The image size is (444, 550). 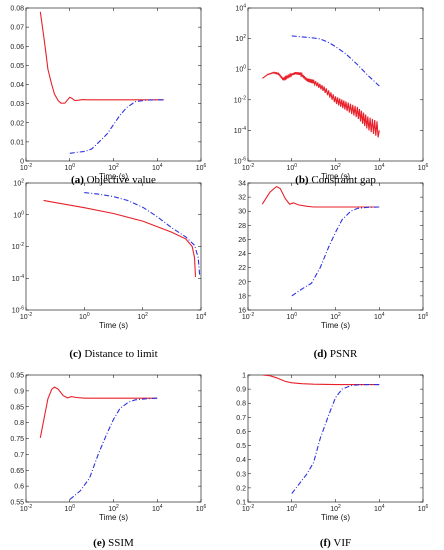 What do you see at coordinates (75, 354) in the screenshot?
I see `caption-letter: (c)` at bounding box center [75, 354].